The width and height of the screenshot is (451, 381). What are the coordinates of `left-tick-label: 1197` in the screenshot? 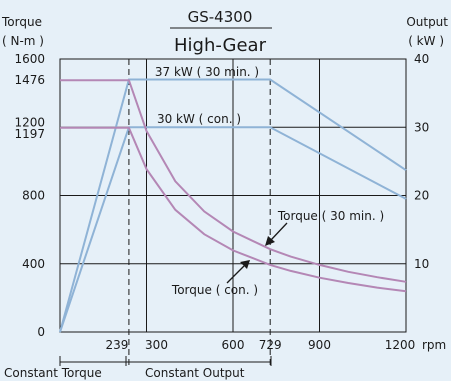 It's located at (29, 134).